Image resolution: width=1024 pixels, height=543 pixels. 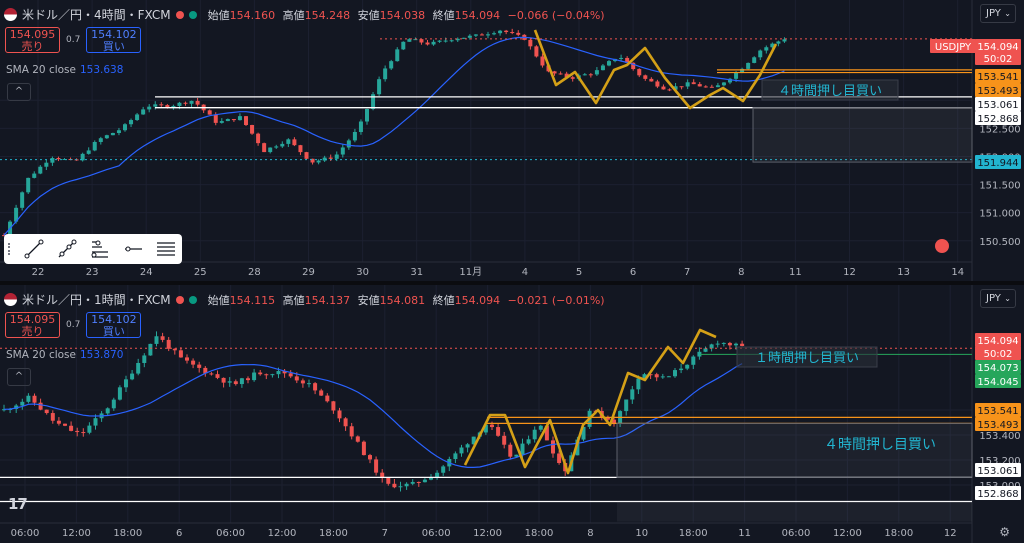 I want to click on y-axis-tick-label: 151.000, so click(x=999, y=214).